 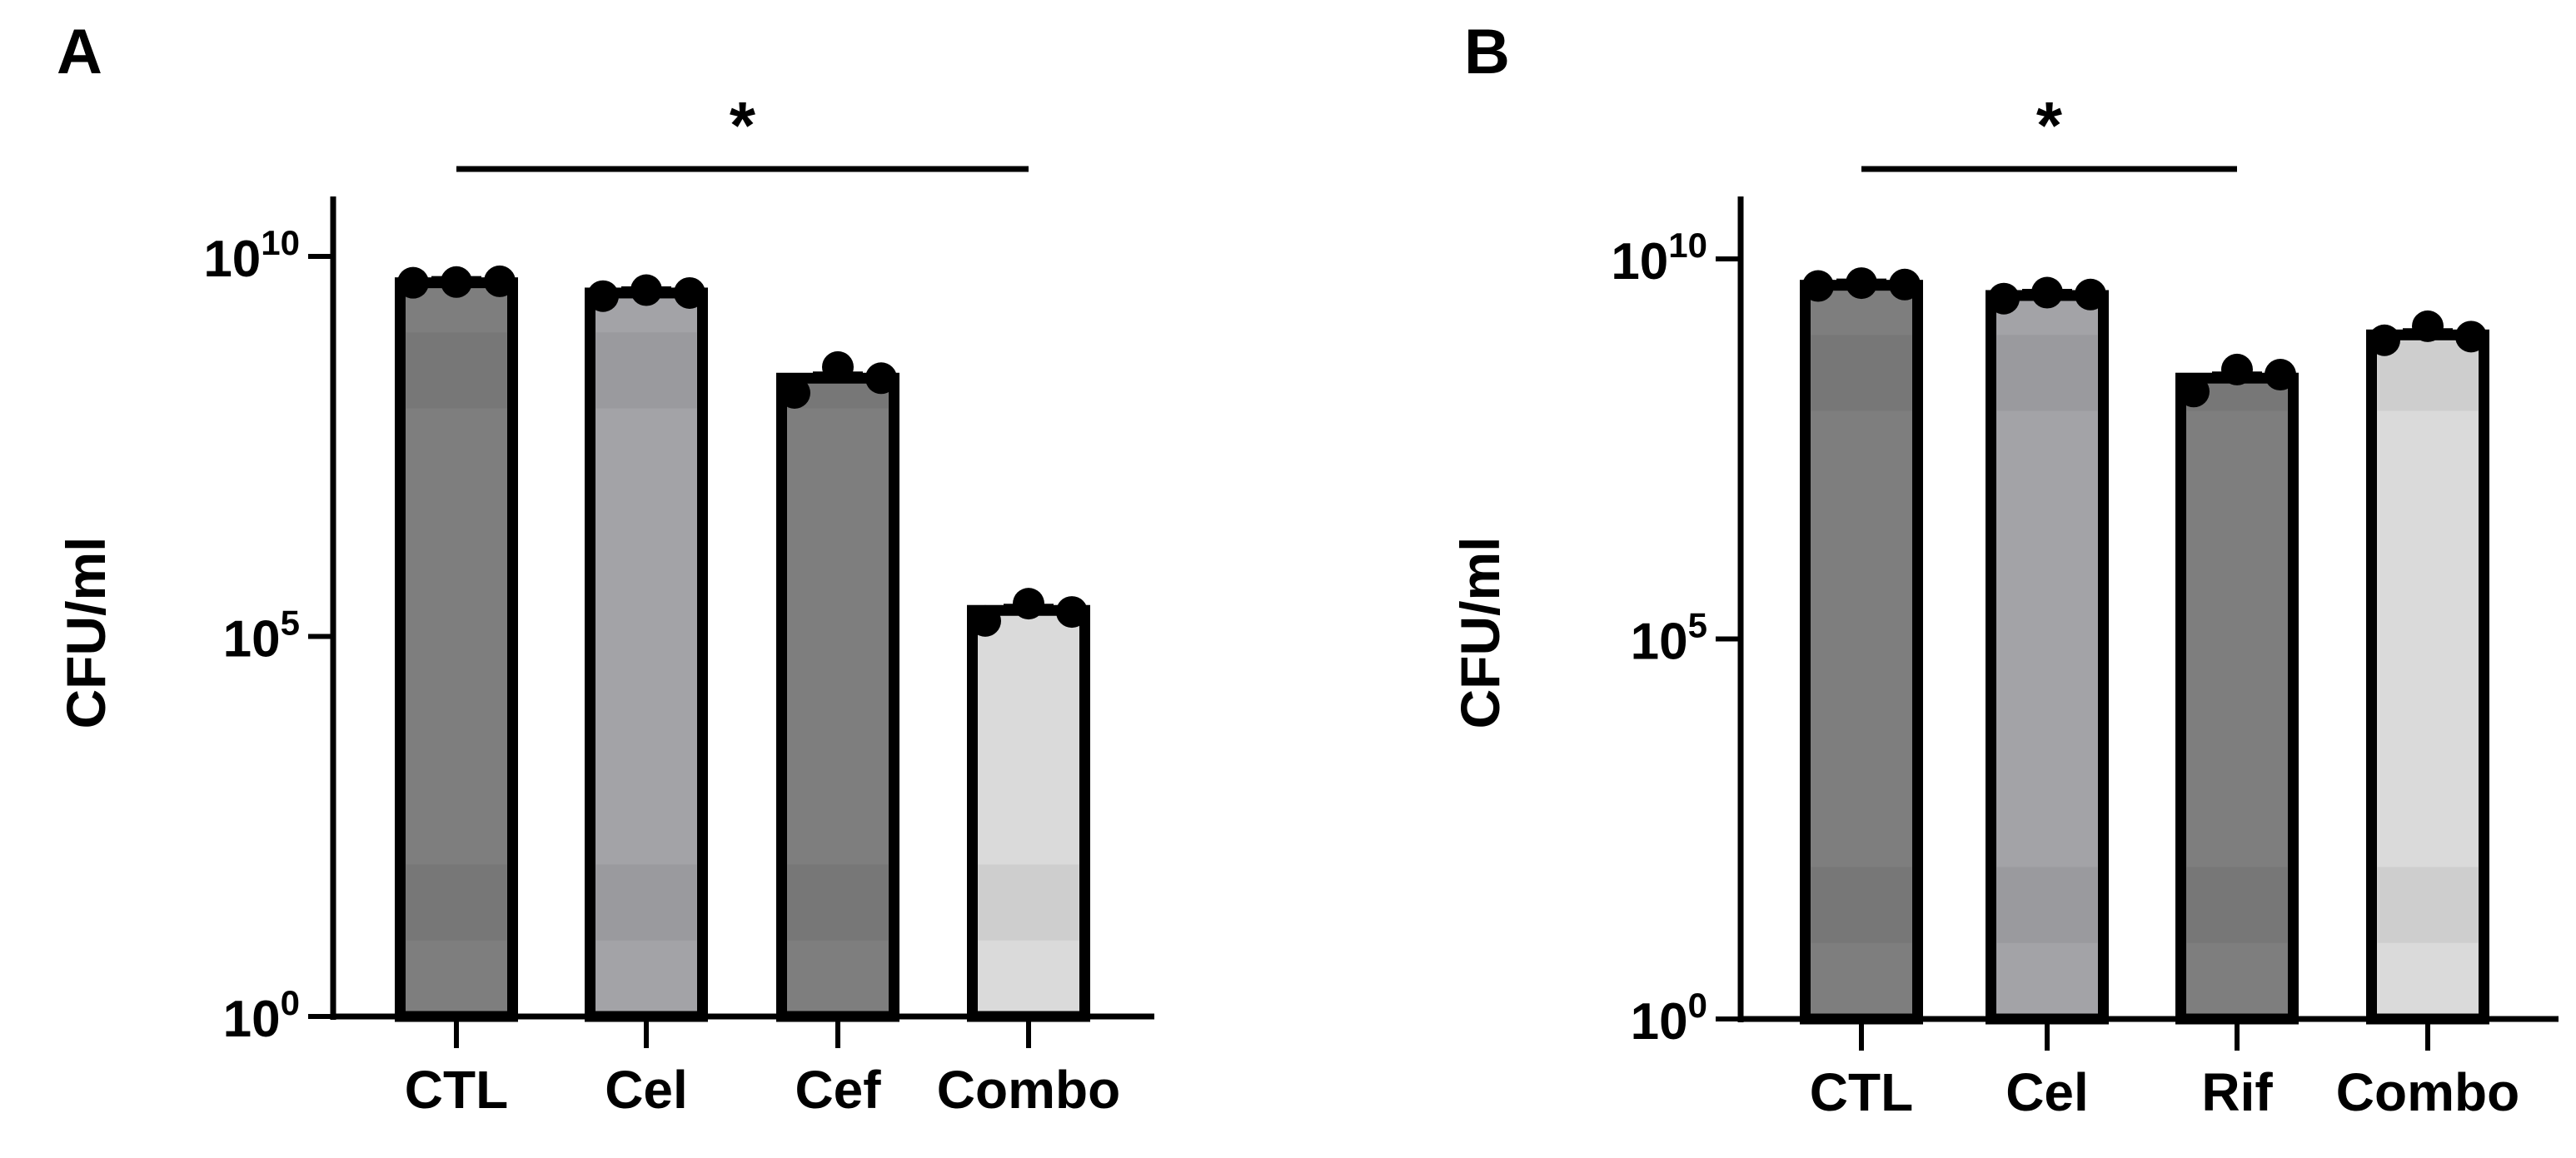 What do you see at coordinates (79, 52) in the screenshot?
I see `panel-label: A` at bounding box center [79, 52].